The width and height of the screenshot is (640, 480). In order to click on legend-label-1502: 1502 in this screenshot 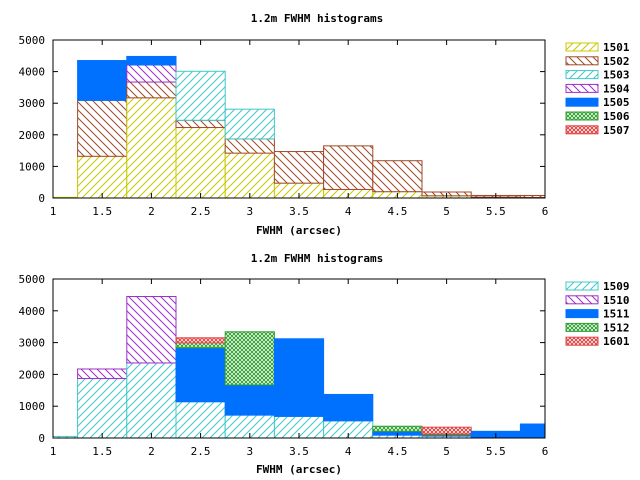, I will do `click(616, 61)`.